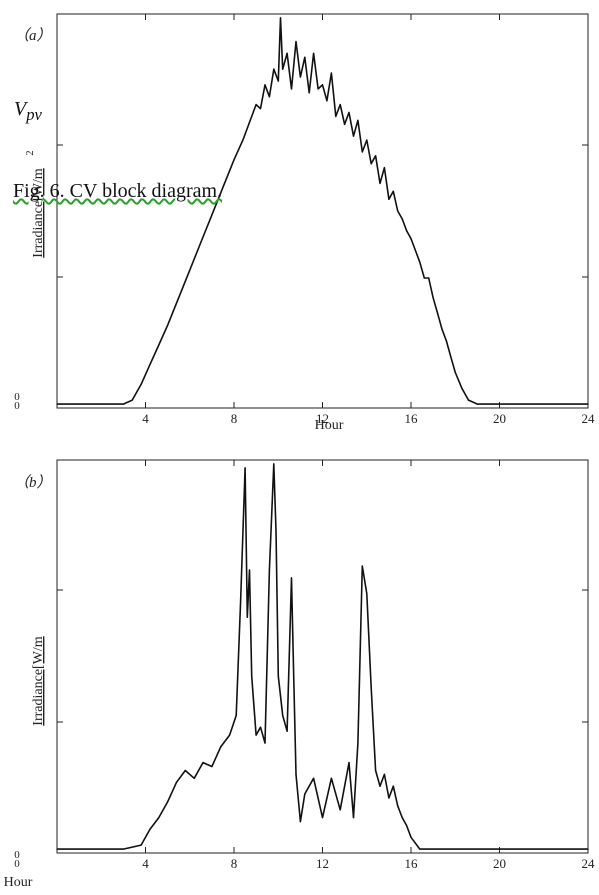 The height and width of the screenshot is (895, 599). I want to click on panel-b-x-tick-label: 12, so click(322, 863).